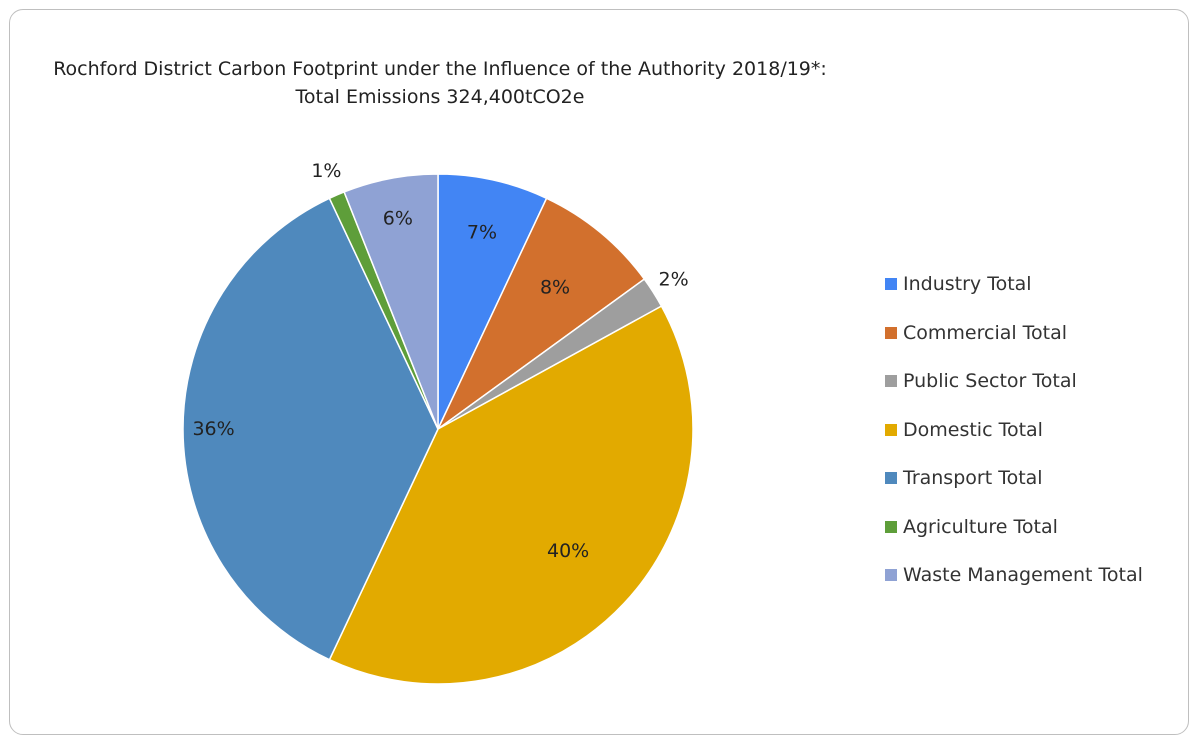 This screenshot has height=744, width=1198. I want to click on legend-label: Waste Management Total, so click(1023, 575).